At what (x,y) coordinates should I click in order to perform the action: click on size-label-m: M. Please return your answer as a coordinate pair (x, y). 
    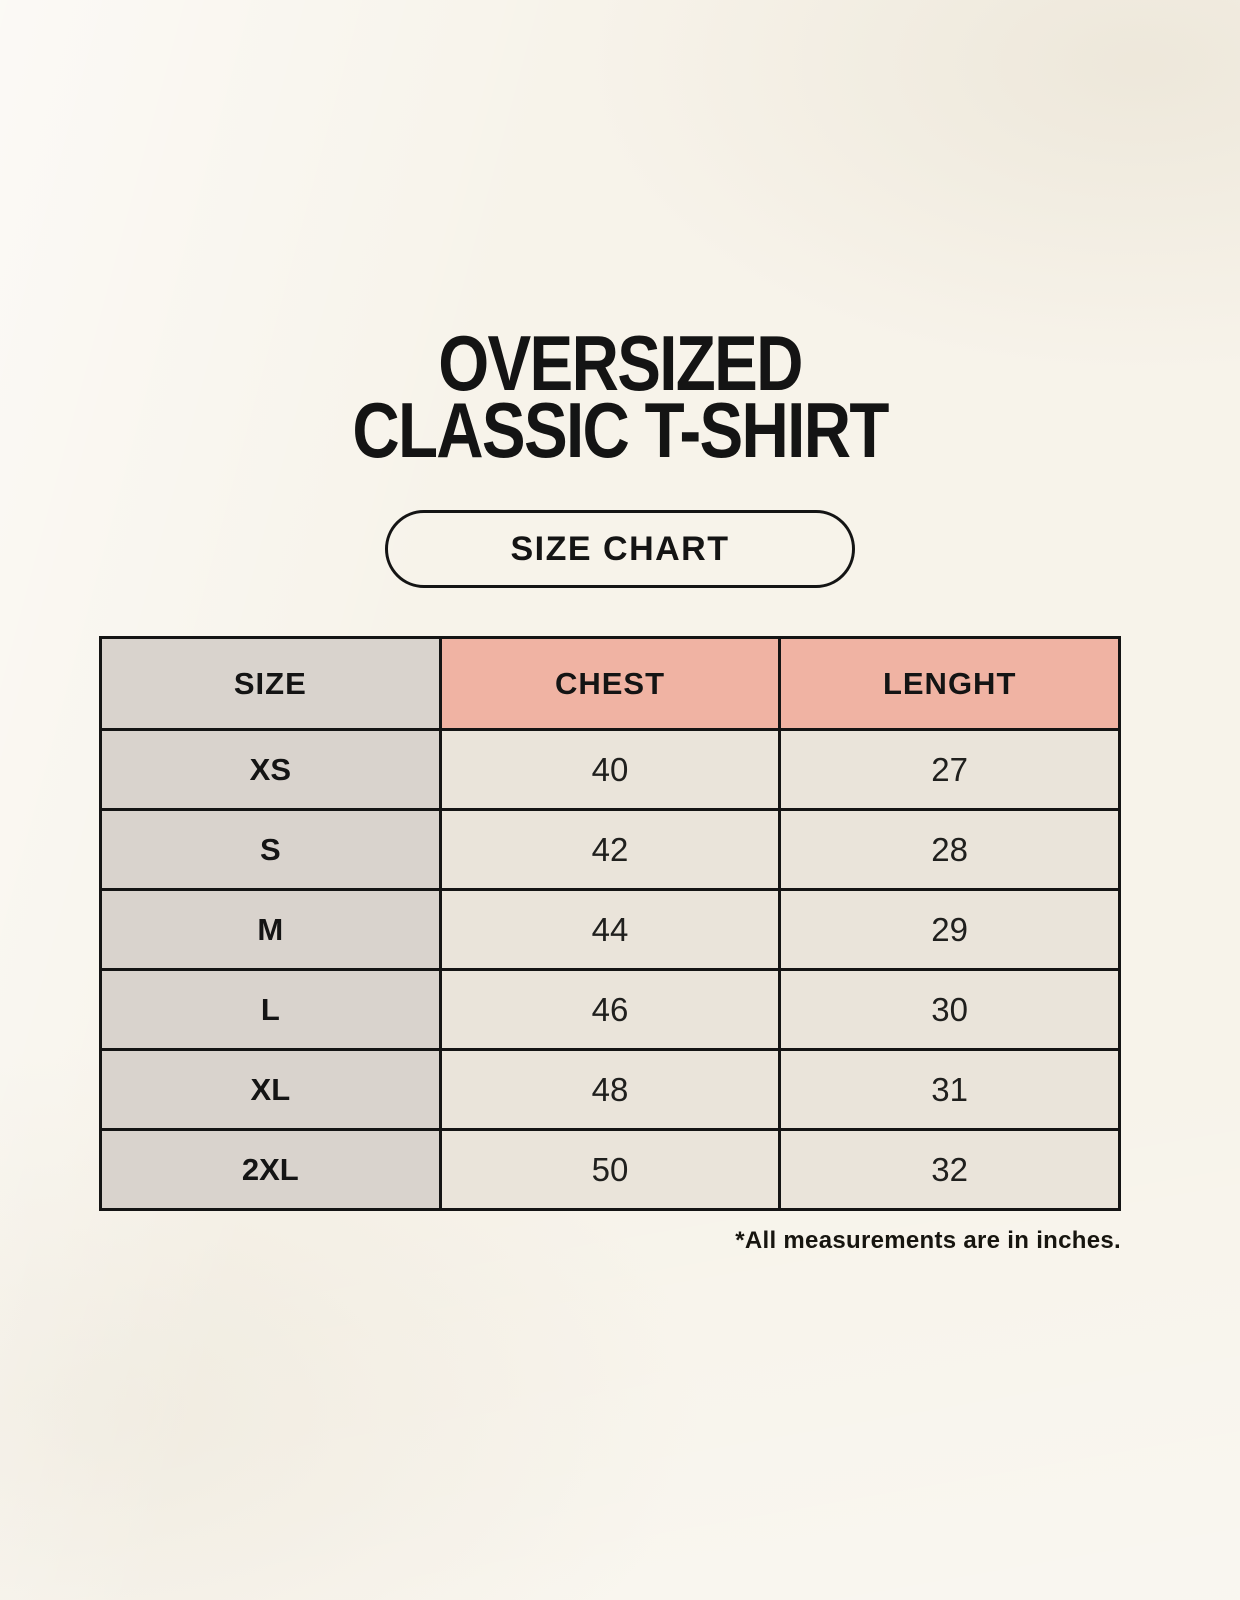
    Looking at the image, I should click on (270, 930).